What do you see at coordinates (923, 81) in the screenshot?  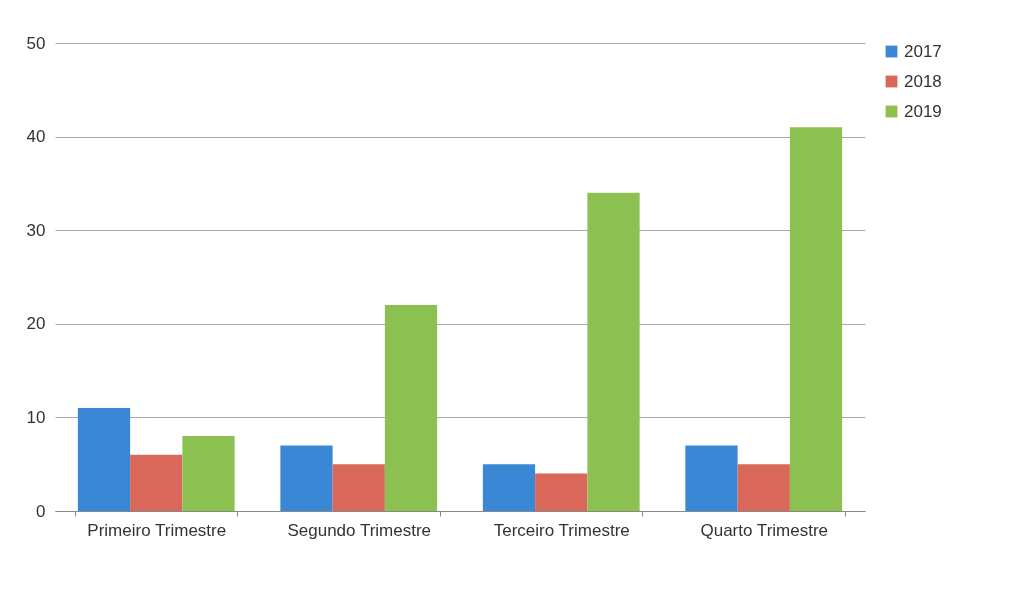 I see `legend-label: 2018` at bounding box center [923, 81].